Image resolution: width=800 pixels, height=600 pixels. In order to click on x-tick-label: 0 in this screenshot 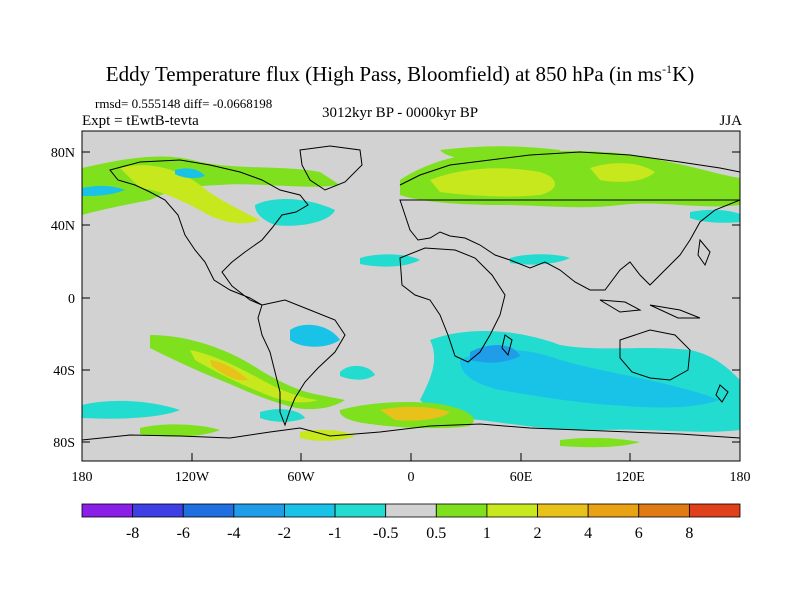, I will do `click(411, 477)`.